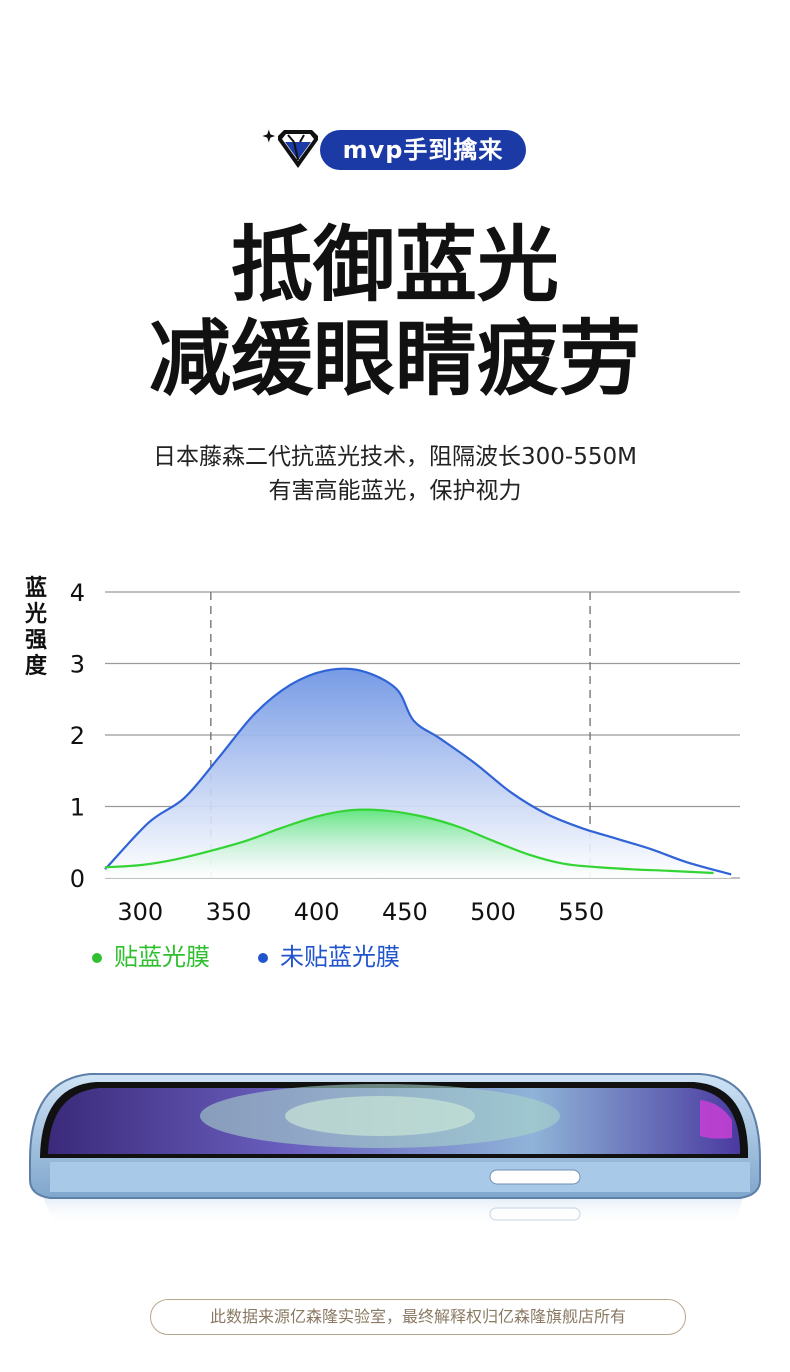 This screenshot has width=790, height=1372. I want to click on subtitle-line-1: 日本藤森二代抗蓝光技术，阻隔波长300-550M, so click(395, 457).